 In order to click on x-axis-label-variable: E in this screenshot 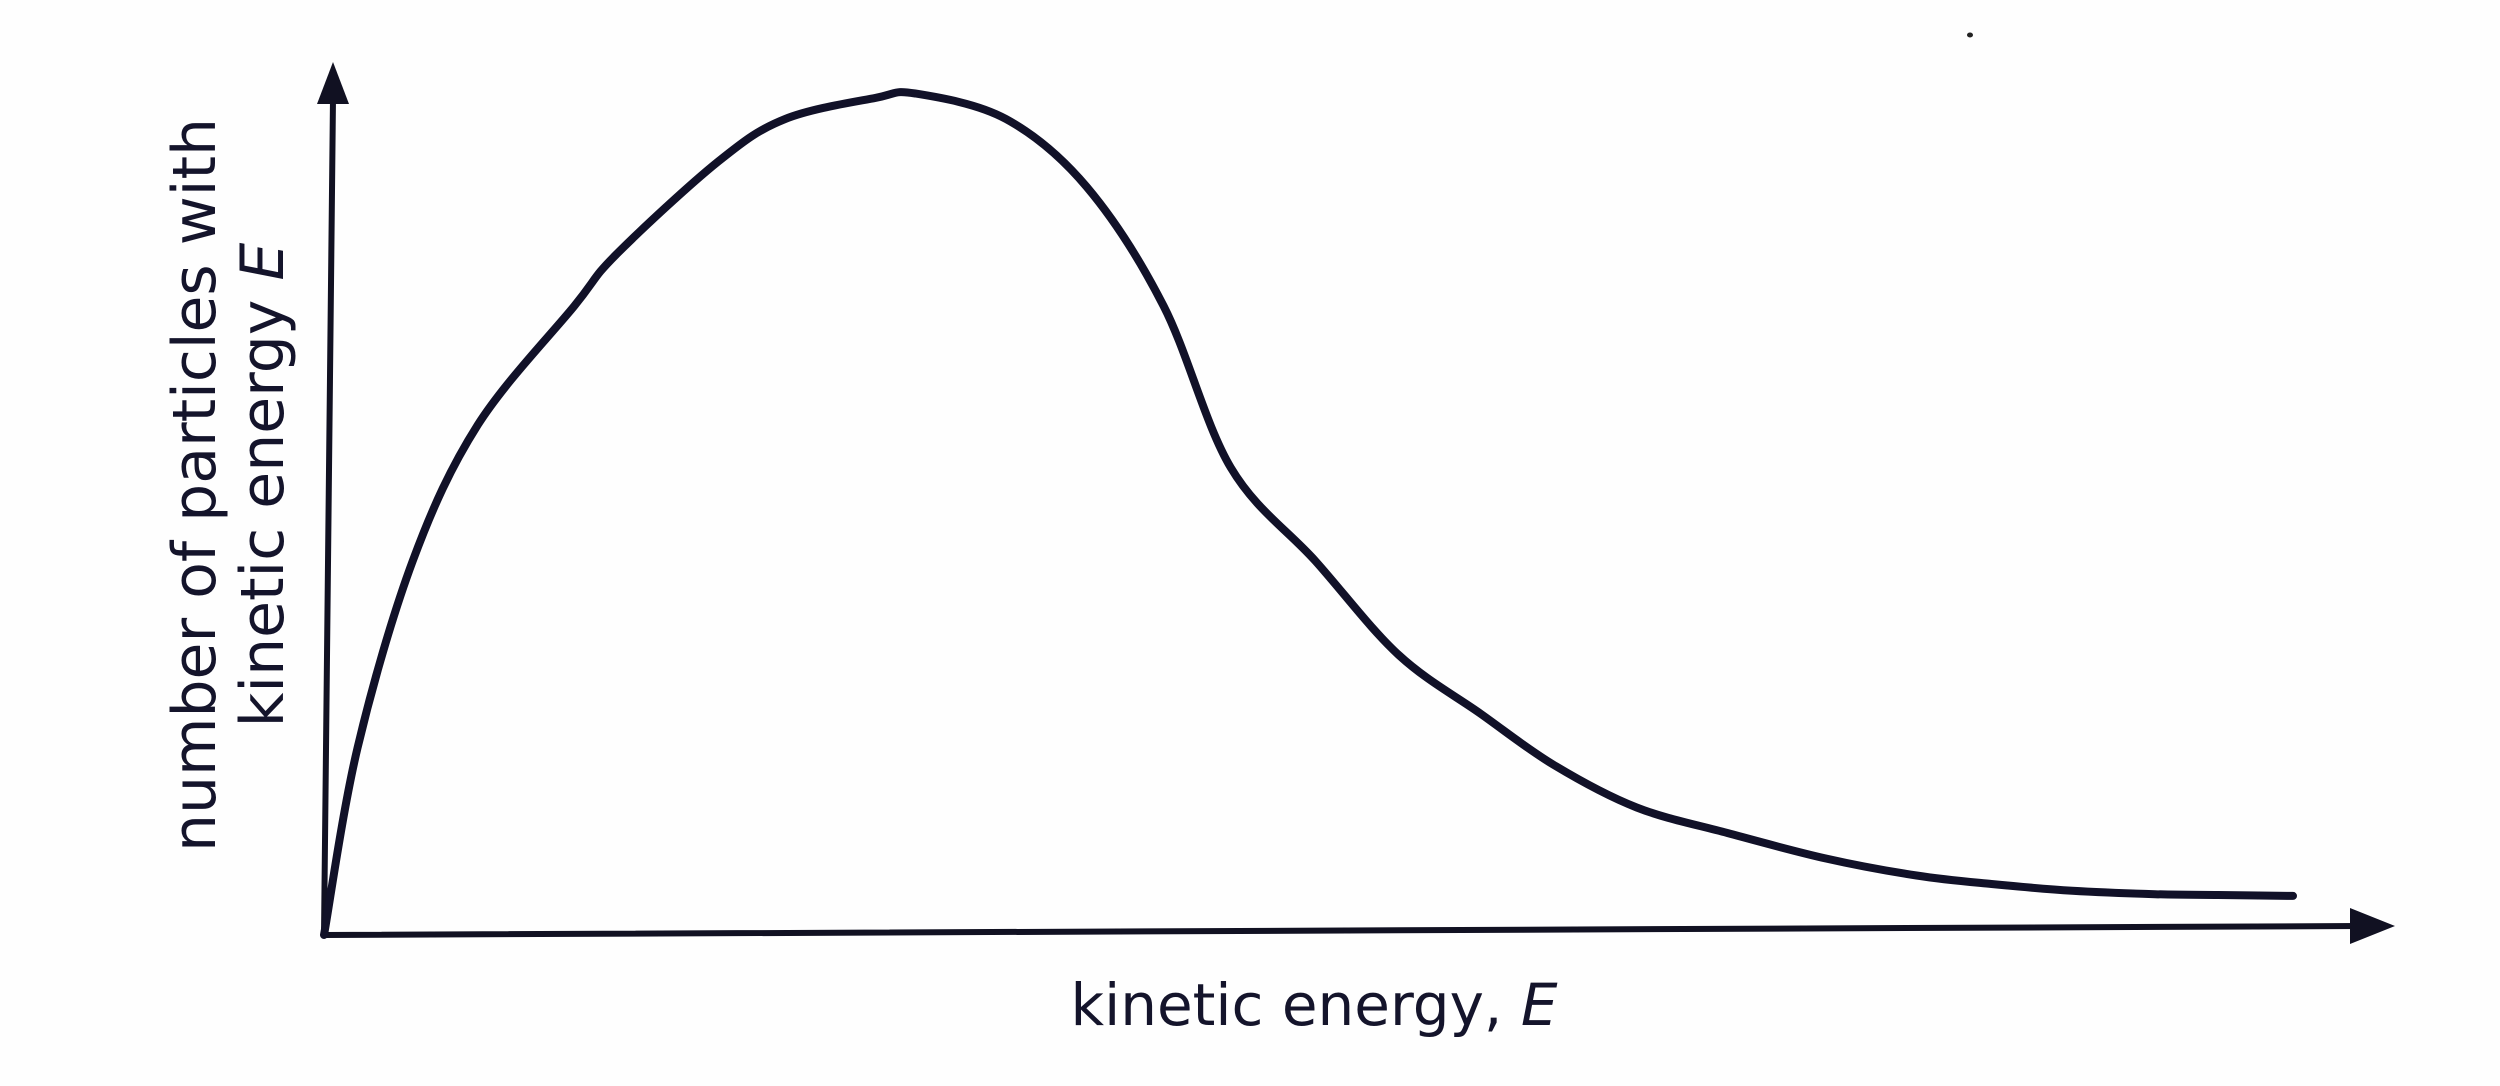, I will do `click(1539, 1005)`.